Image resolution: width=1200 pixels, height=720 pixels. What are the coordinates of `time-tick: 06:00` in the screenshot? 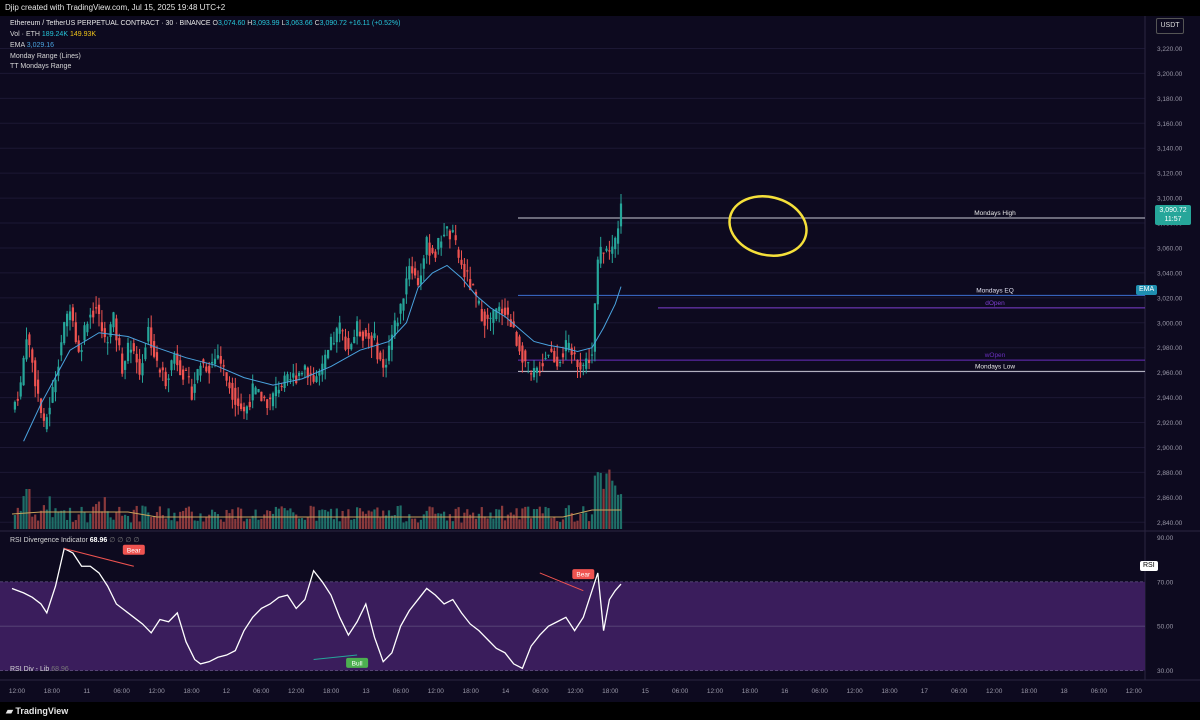 It's located at (820, 691).